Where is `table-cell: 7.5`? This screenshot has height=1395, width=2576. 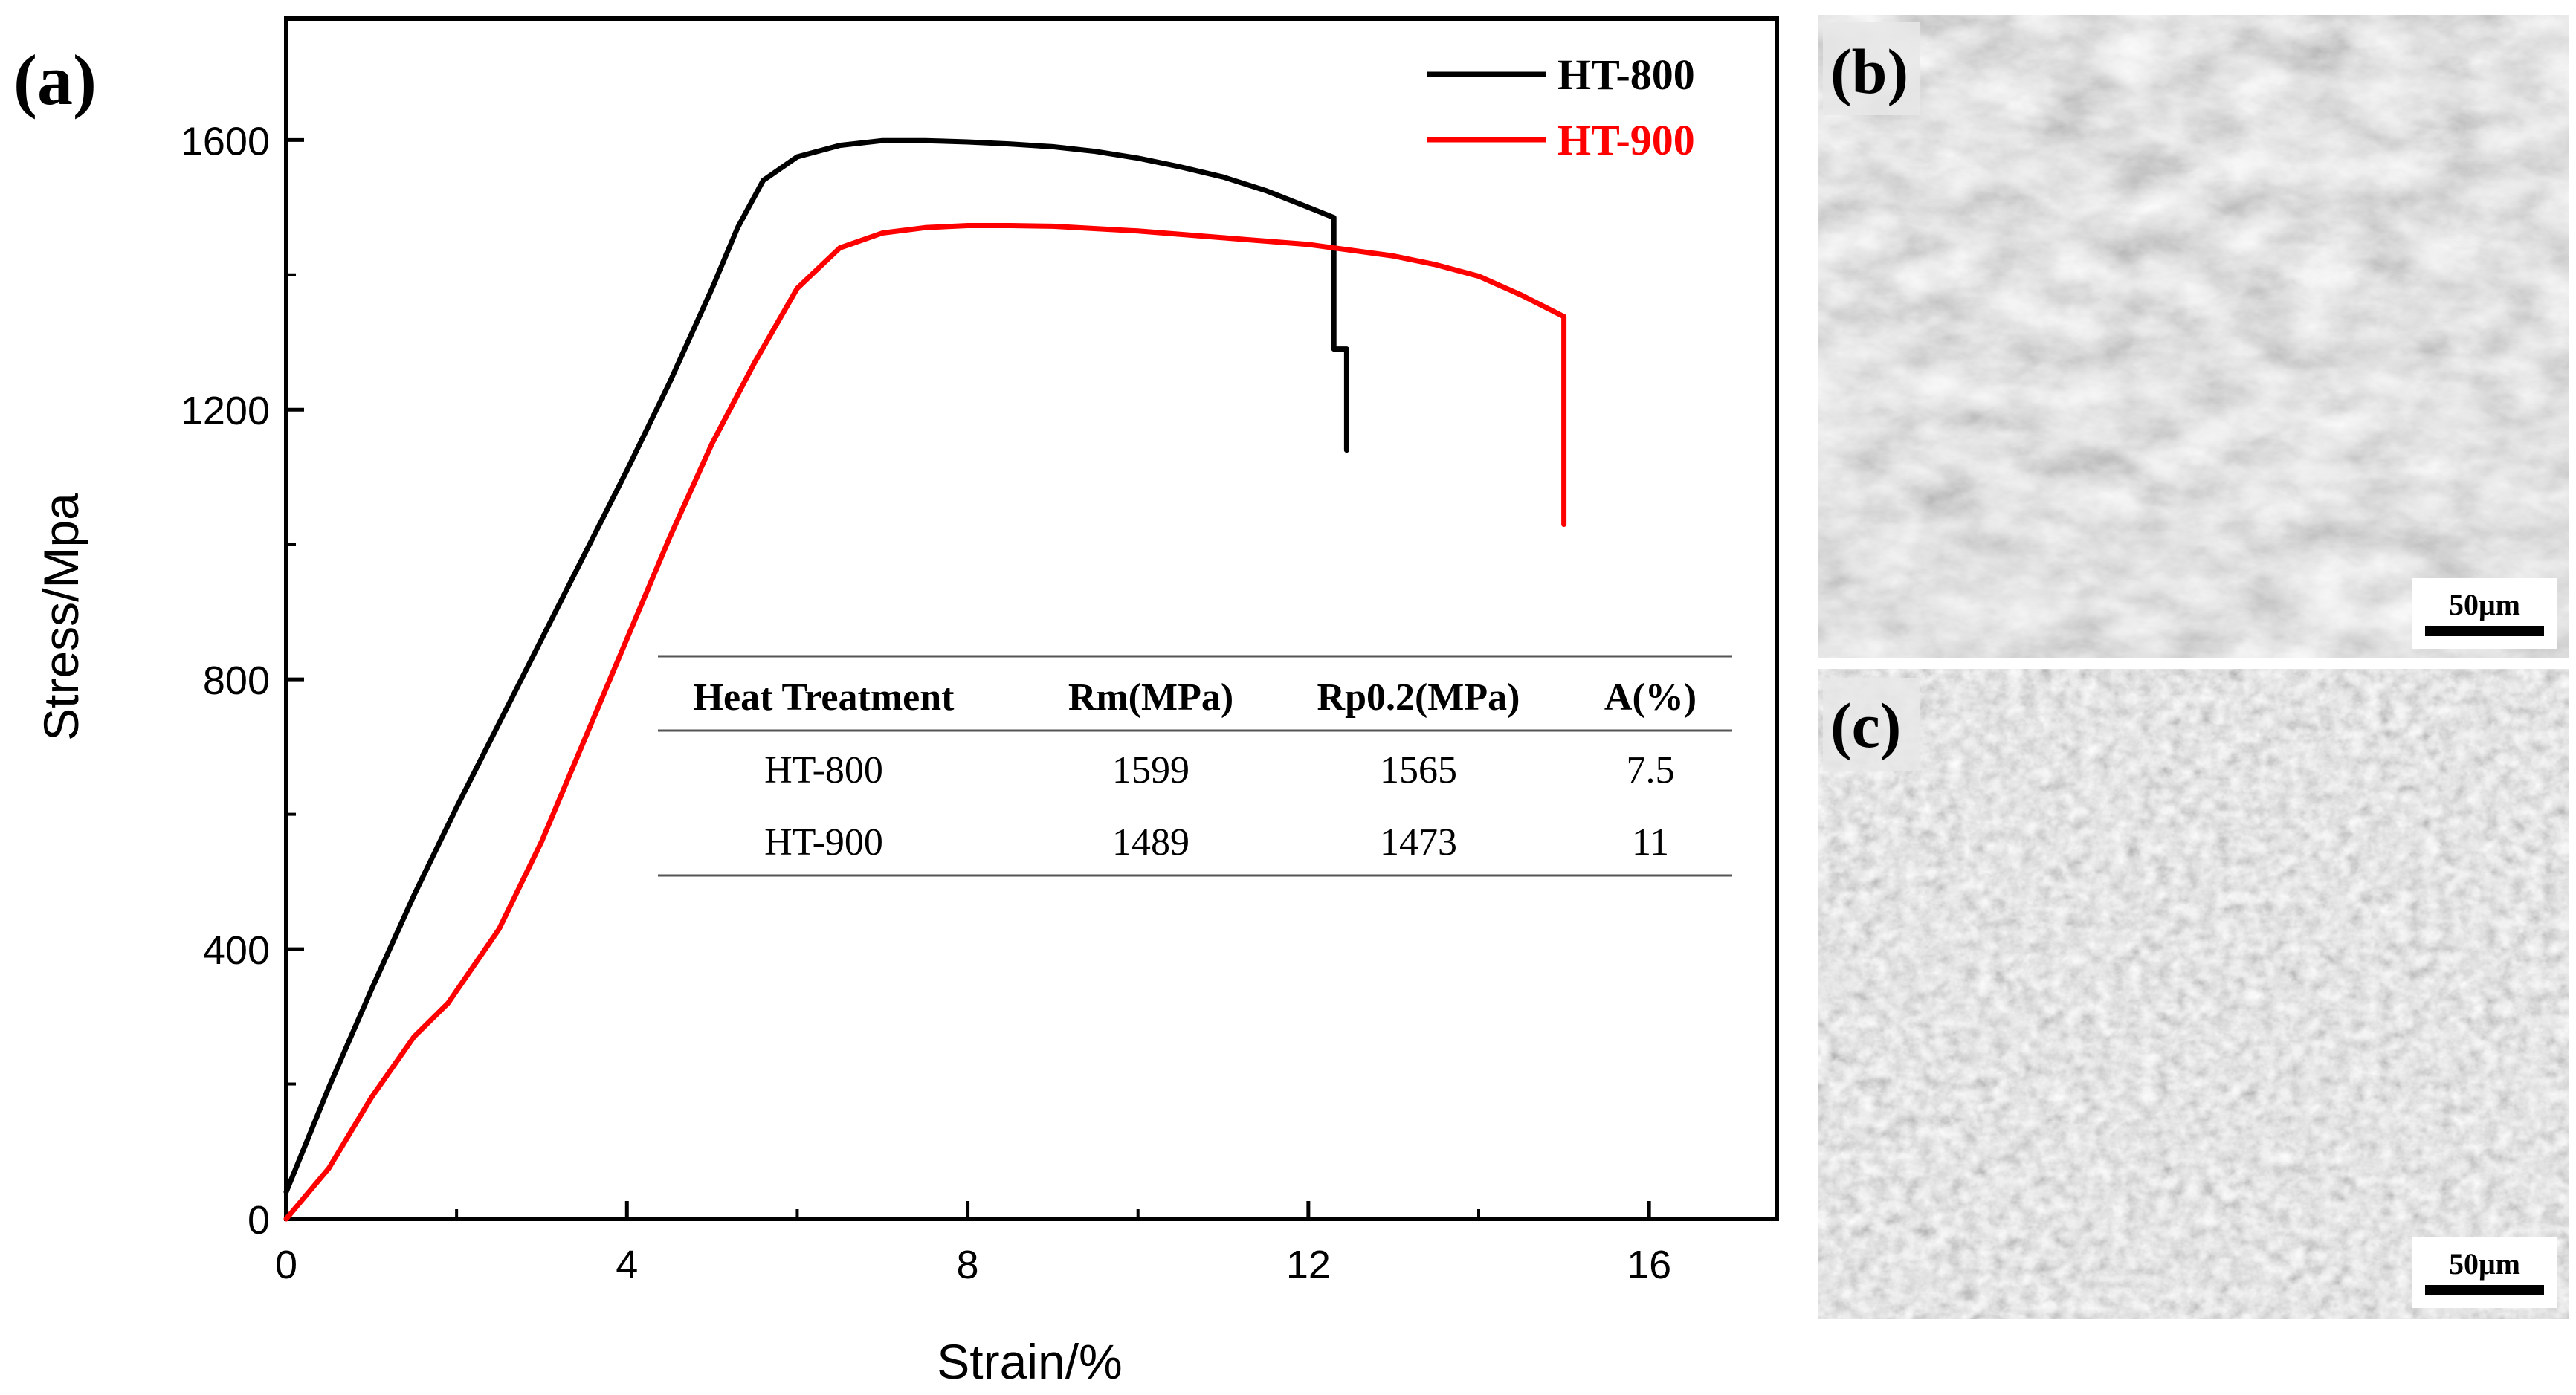 table-cell: 7.5 is located at coordinates (1651, 771).